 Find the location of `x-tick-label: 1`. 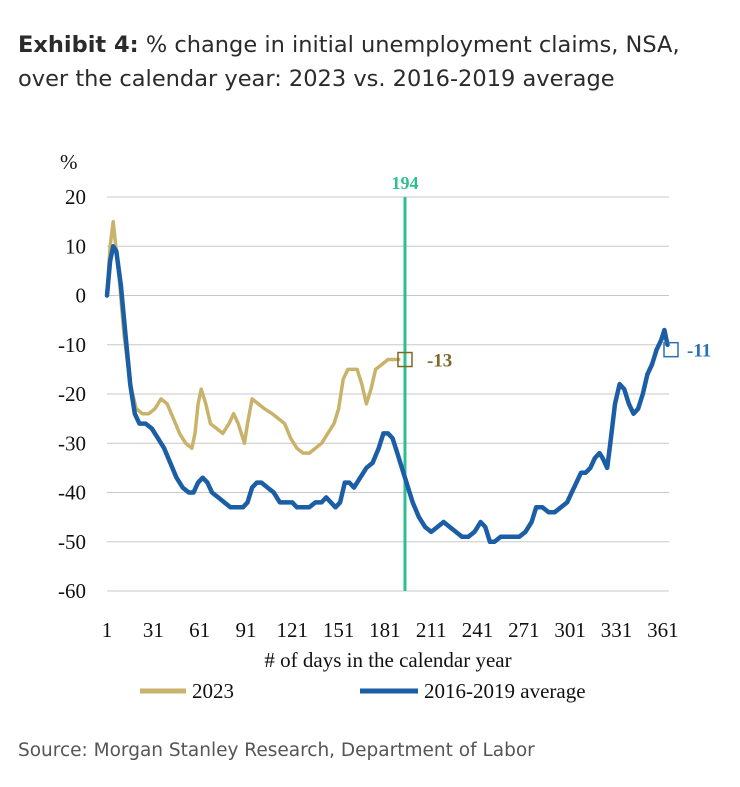

x-tick-label: 1 is located at coordinates (107, 630).